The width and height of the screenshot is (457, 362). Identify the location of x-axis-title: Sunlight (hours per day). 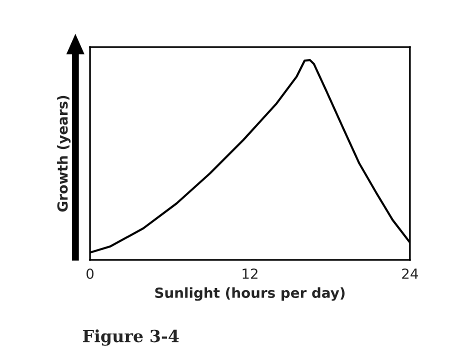
(250, 294).